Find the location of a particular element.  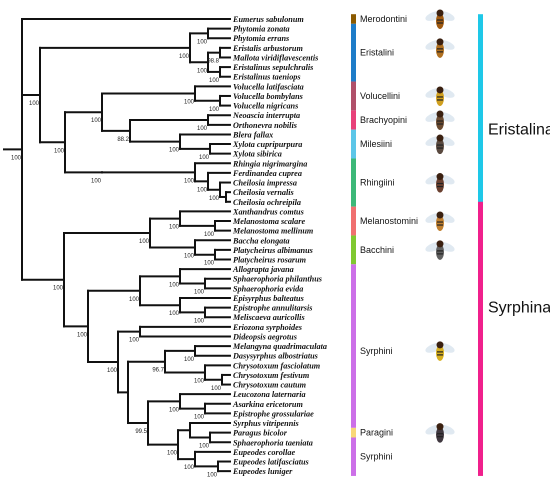

subfamily-annotations: Eristalinae Syrphinae is located at coordinates (514, 245).